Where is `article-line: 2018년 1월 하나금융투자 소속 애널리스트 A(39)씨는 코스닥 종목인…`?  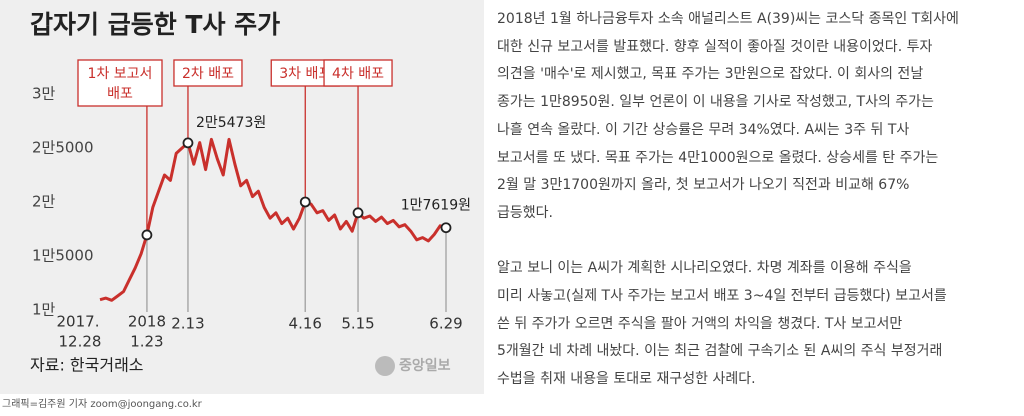 article-line: 2018년 1월 하나금융투자 소속 애널리스트 A(39)씨는 코스닥 종목인… is located at coordinates (728, 19).